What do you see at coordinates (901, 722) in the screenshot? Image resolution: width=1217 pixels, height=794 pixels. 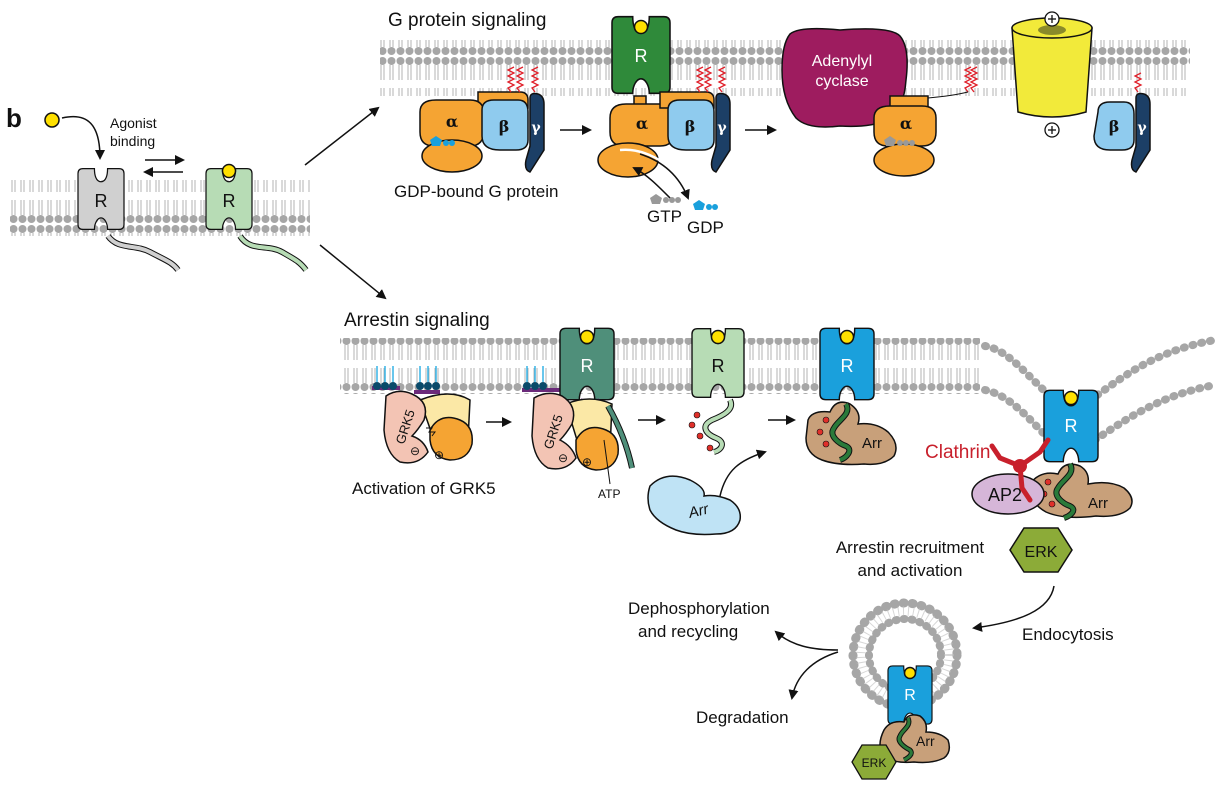 I see `vesicle-receptor-complex: R Arr ERK` at bounding box center [901, 722].